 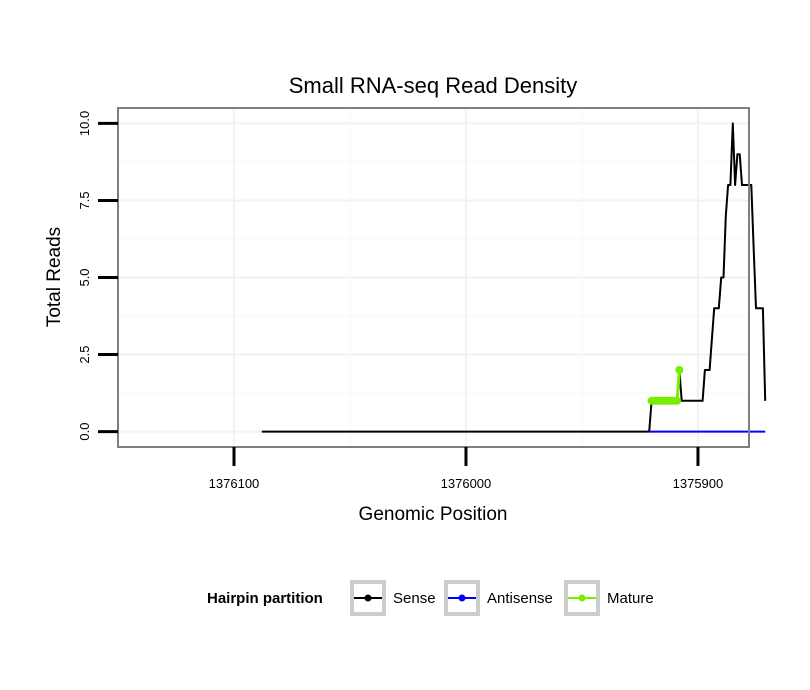 What do you see at coordinates (433, 85) in the screenshot?
I see `chart-title: Small RNA-seq Read Density` at bounding box center [433, 85].